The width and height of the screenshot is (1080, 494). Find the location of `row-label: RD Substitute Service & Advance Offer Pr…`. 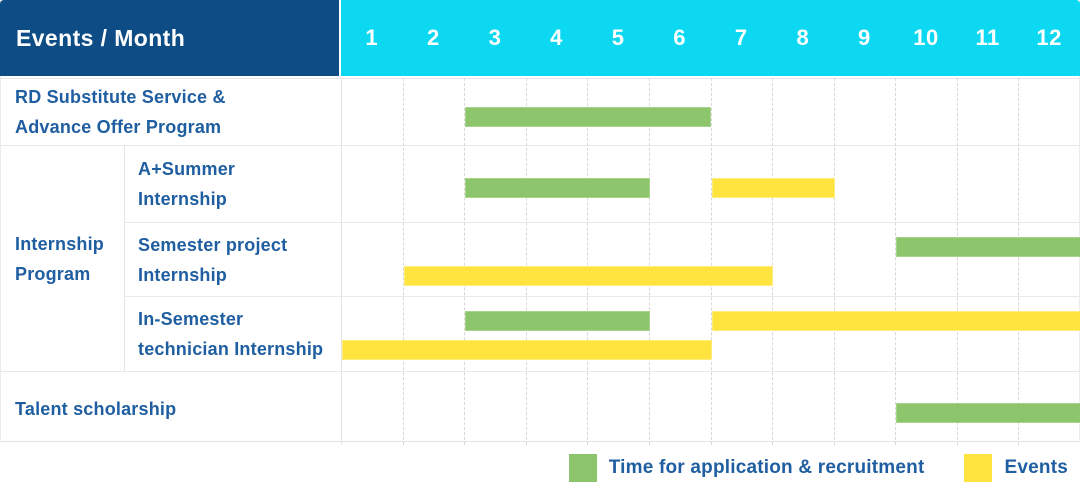

row-label: RD Substitute Service & Advance Offer Pr… is located at coordinates (171, 112).